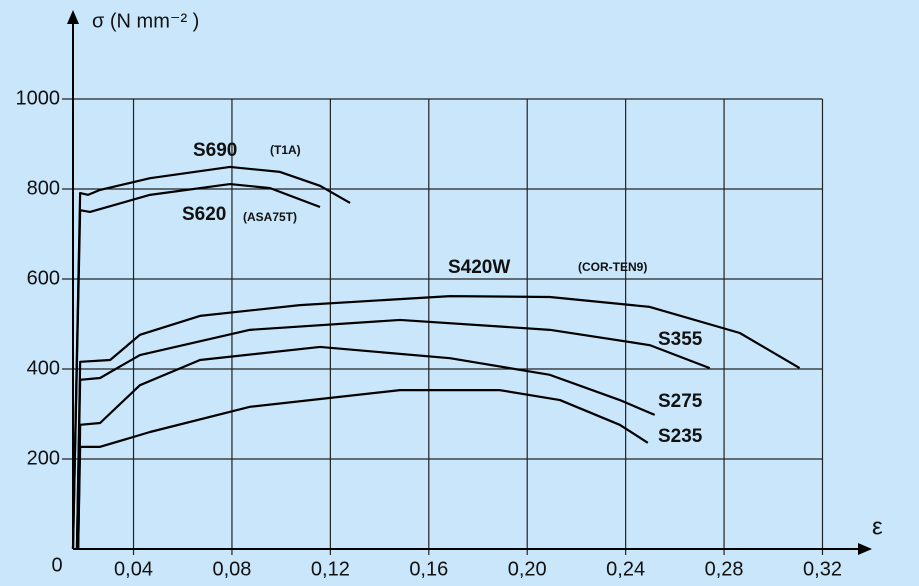  What do you see at coordinates (43, 368) in the screenshot?
I see `y-tick-label: 400` at bounding box center [43, 368].